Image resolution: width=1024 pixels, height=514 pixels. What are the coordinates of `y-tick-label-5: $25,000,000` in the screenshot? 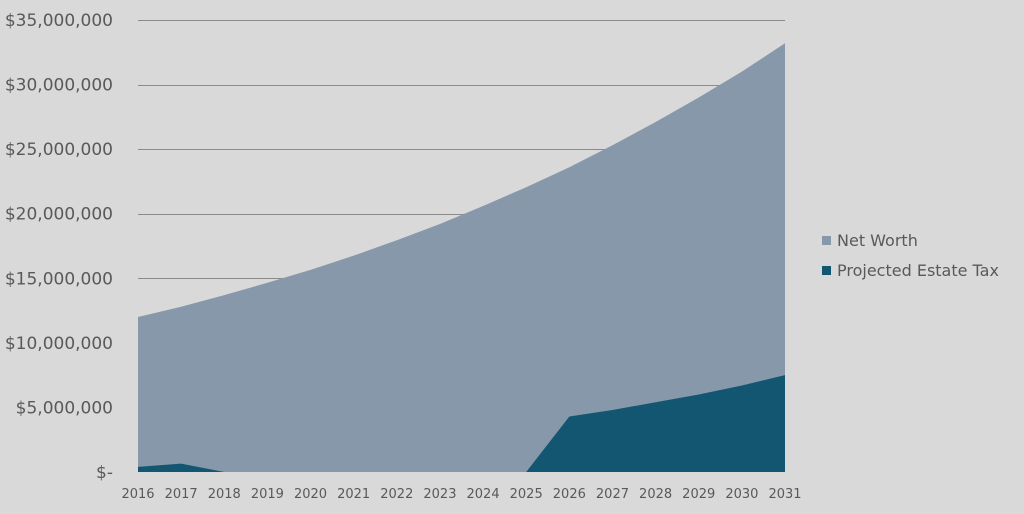 It's located at (59, 150).